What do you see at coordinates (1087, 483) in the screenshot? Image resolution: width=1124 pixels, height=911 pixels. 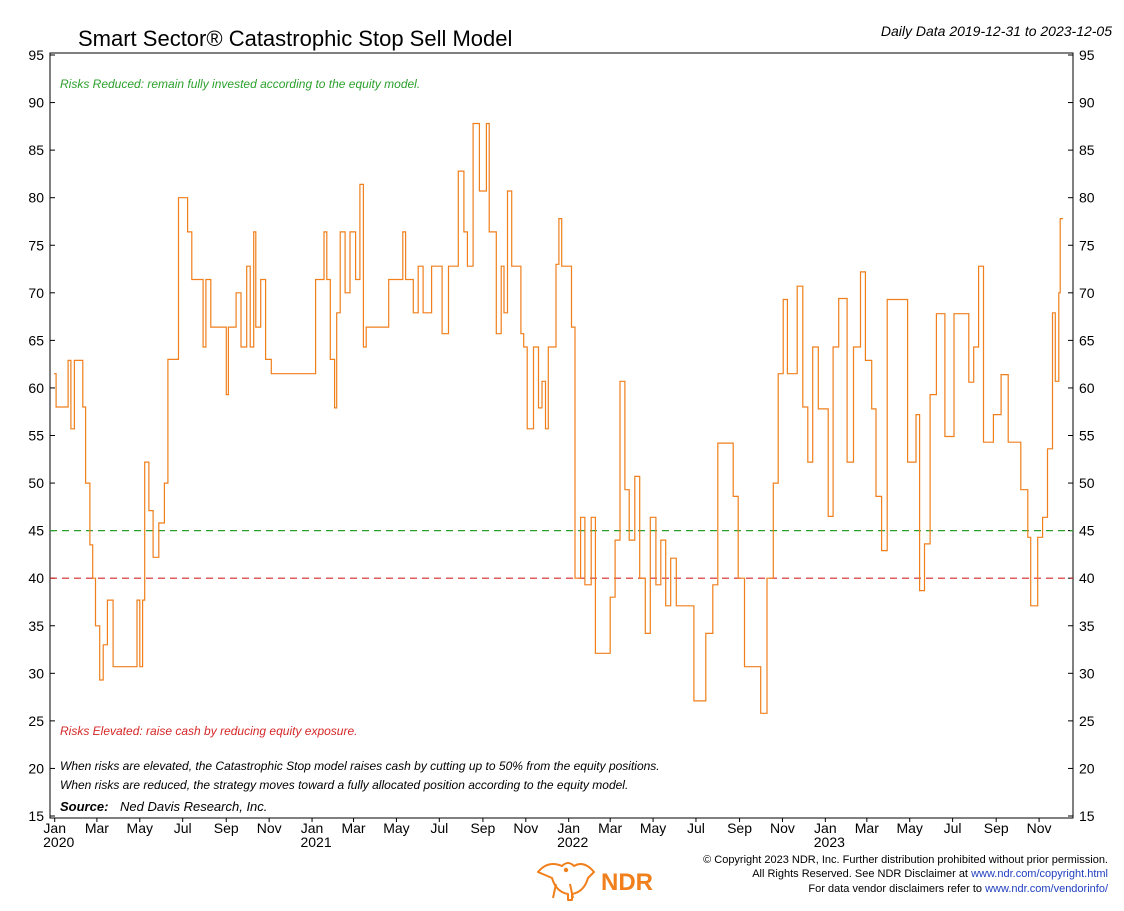 I see `y-tick-label-right: 50` at bounding box center [1087, 483].